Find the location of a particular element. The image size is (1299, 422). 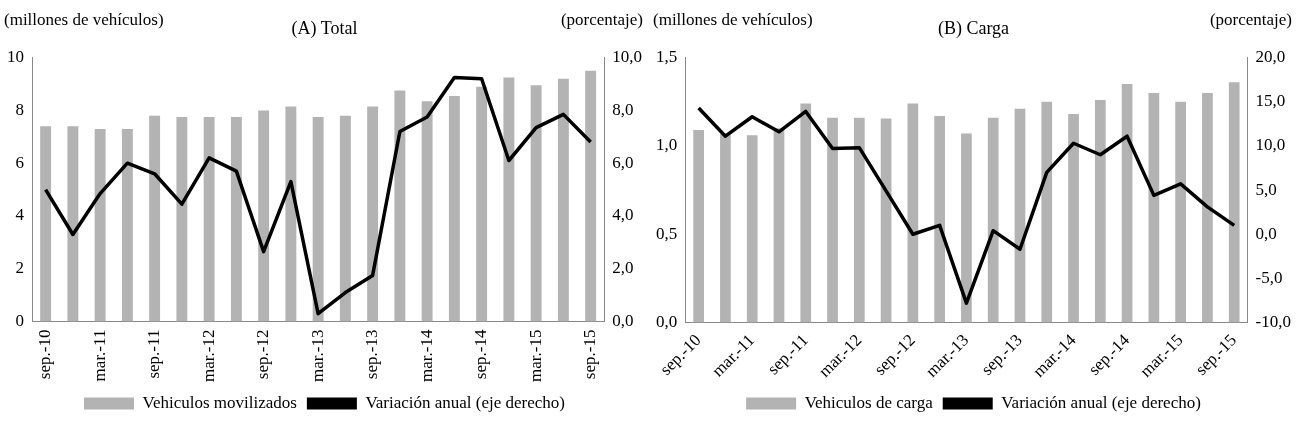

x-tick-label: sep.-15 is located at coordinates (590, 354).